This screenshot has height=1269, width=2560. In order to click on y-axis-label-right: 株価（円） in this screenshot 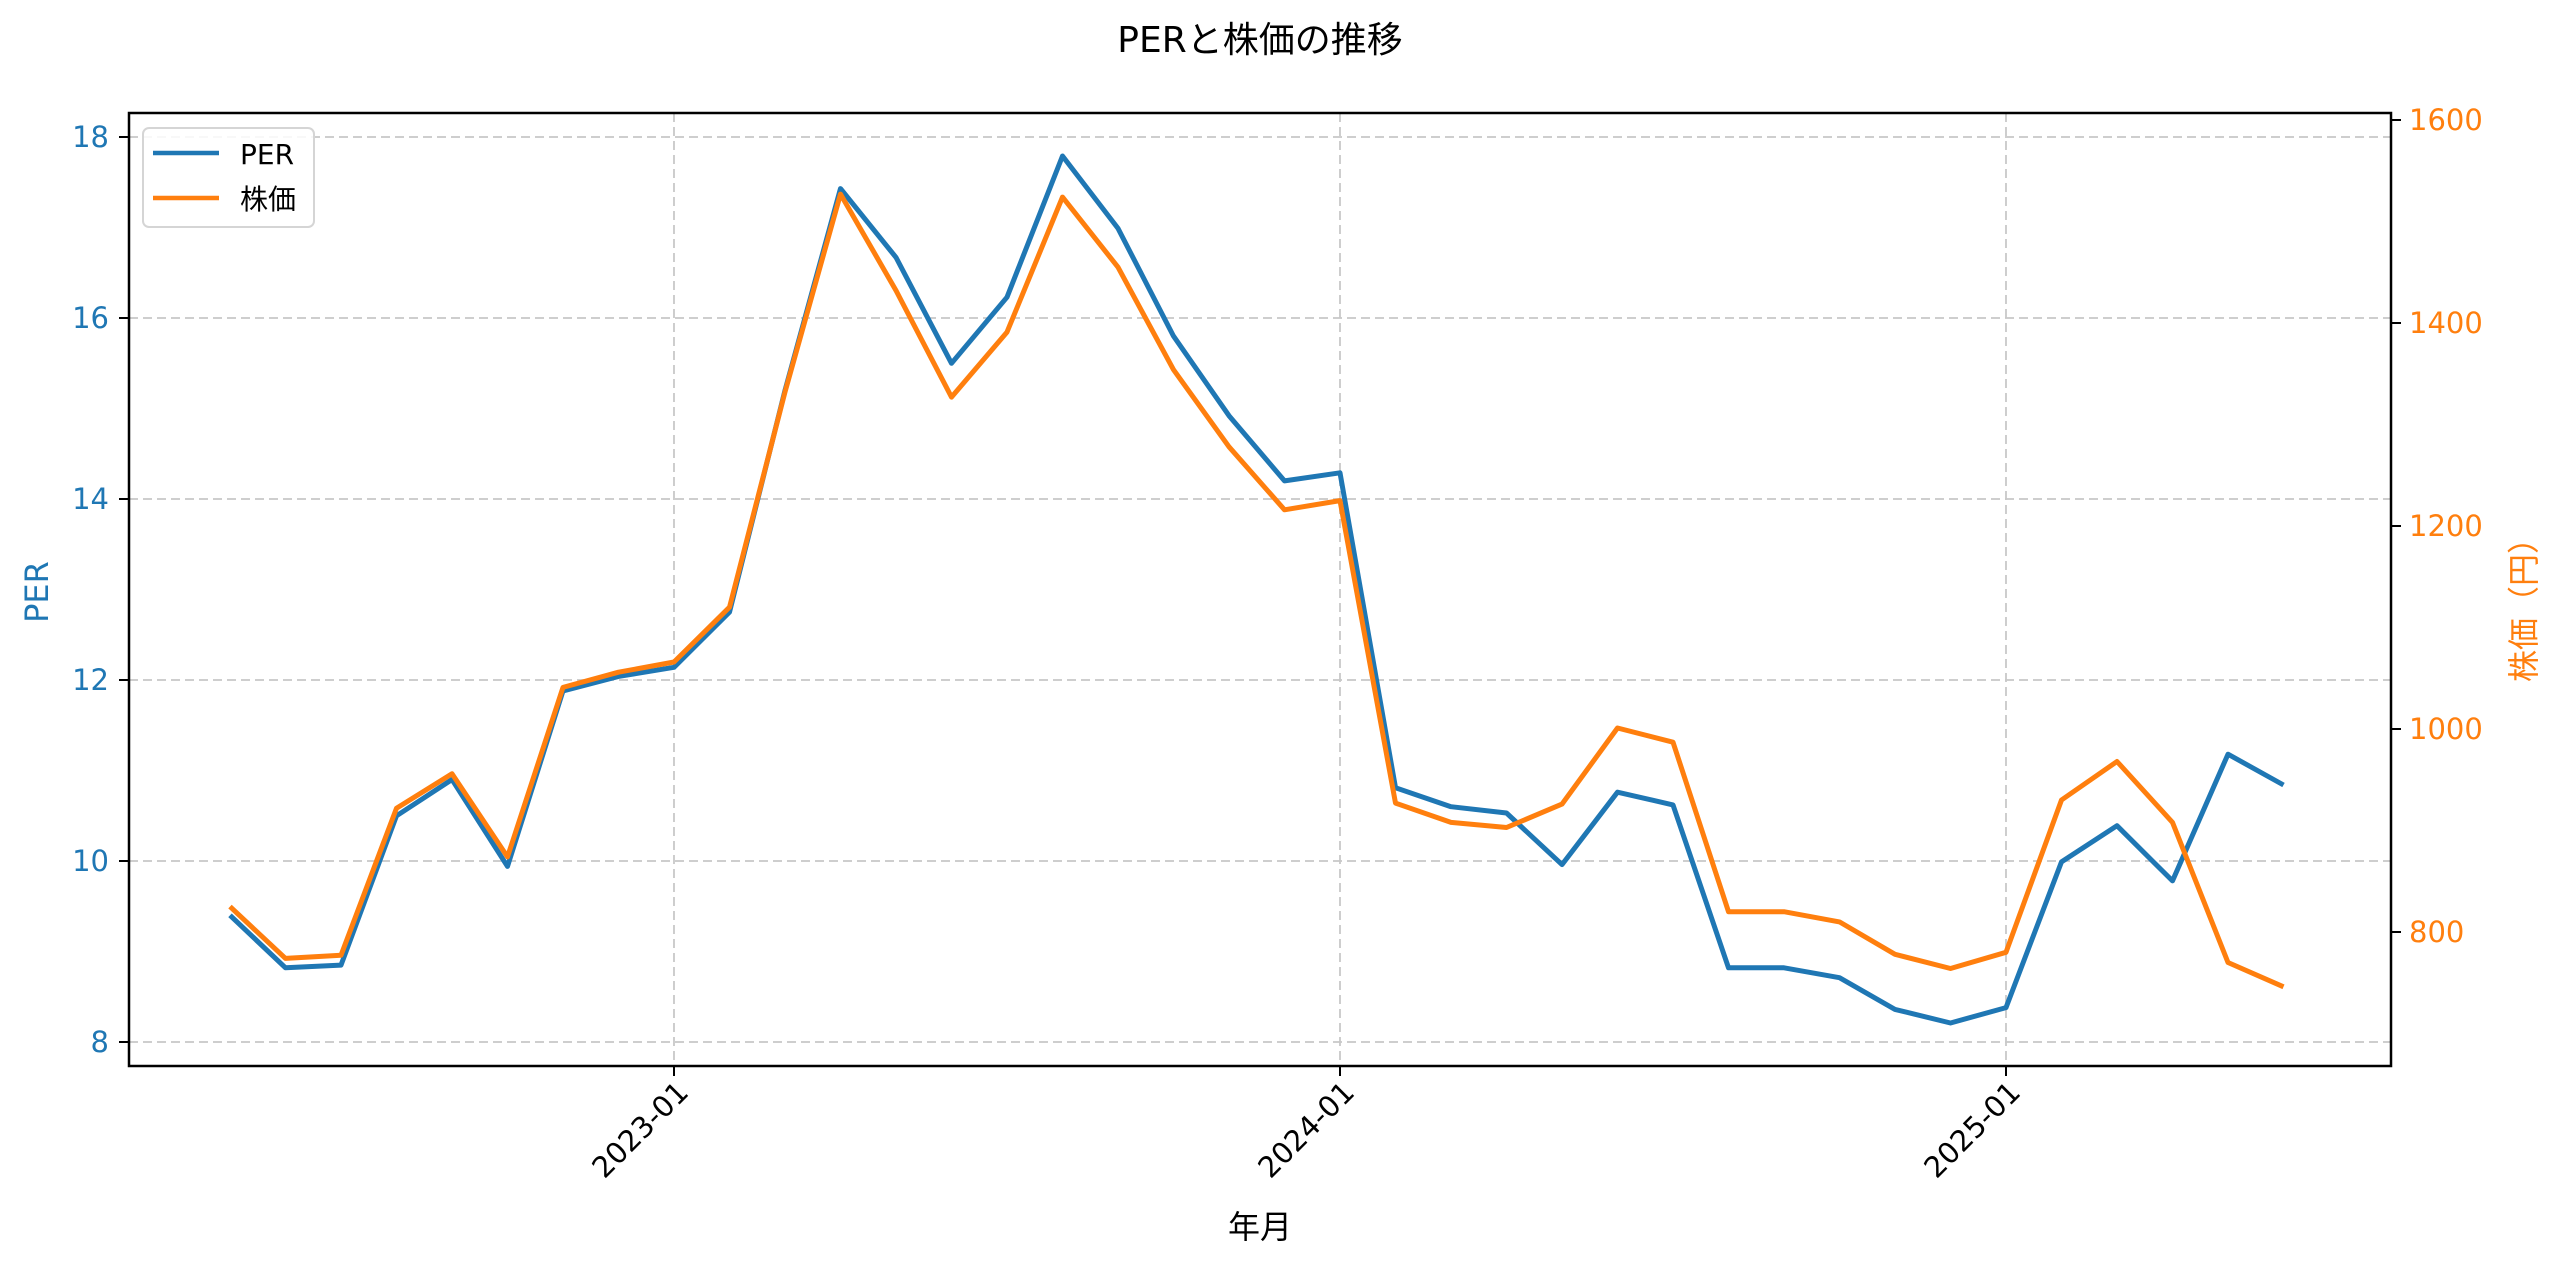, I will do `click(2524, 602)`.